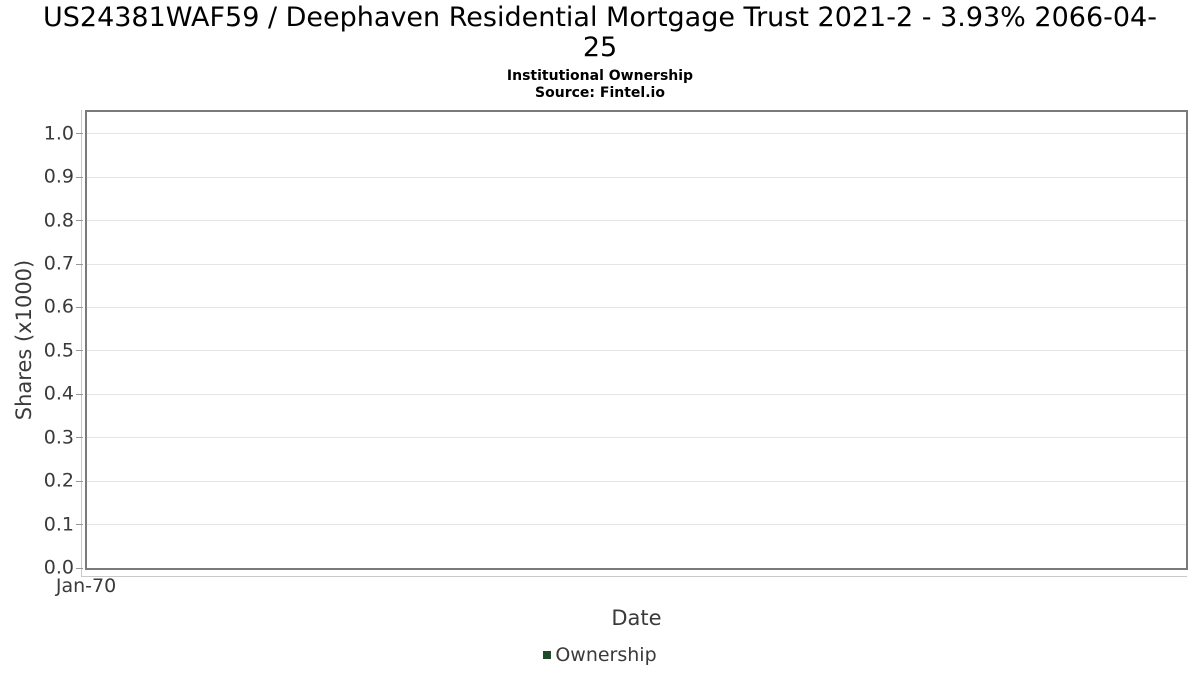  What do you see at coordinates (600, 93) in the screenshot?
I see `chart-source: Source: Fintel.io` at bounding box center [600, 93].